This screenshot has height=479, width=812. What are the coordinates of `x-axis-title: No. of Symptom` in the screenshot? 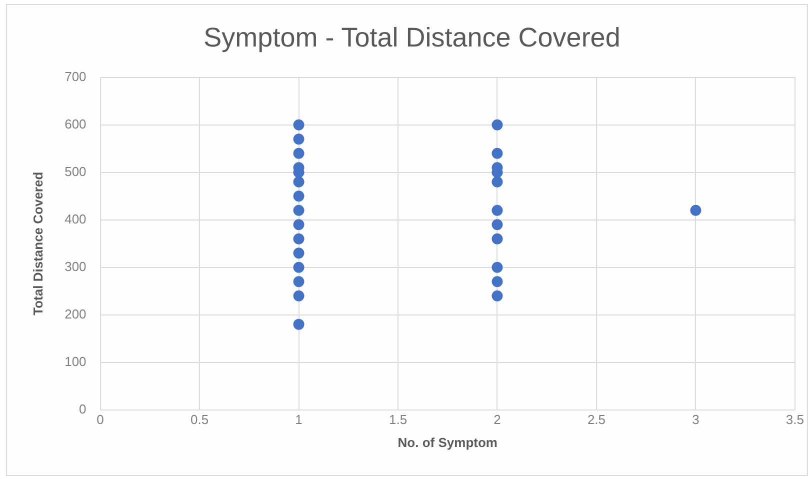 It's located at (448, 442).